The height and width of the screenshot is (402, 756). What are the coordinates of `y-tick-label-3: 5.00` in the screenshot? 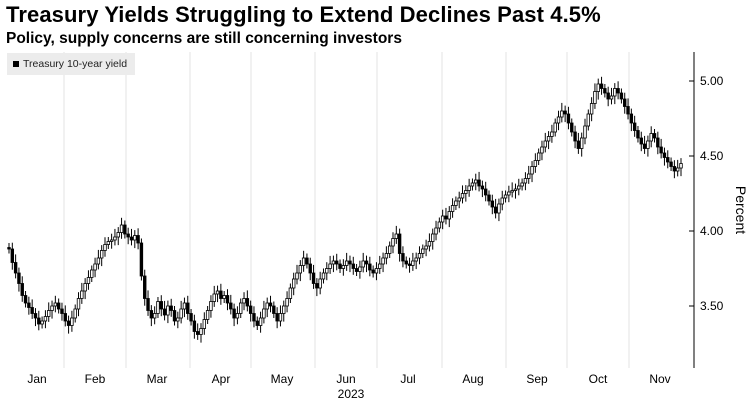 It's located at (712, 81).